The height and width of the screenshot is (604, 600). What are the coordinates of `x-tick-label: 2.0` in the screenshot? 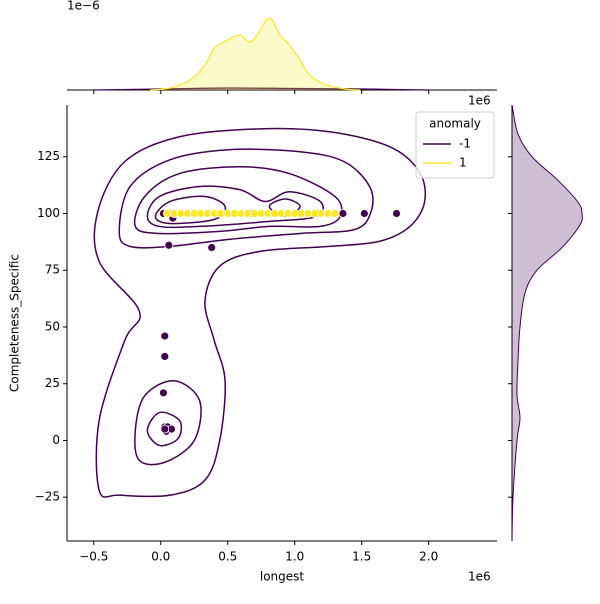 It's located at (428, 557).